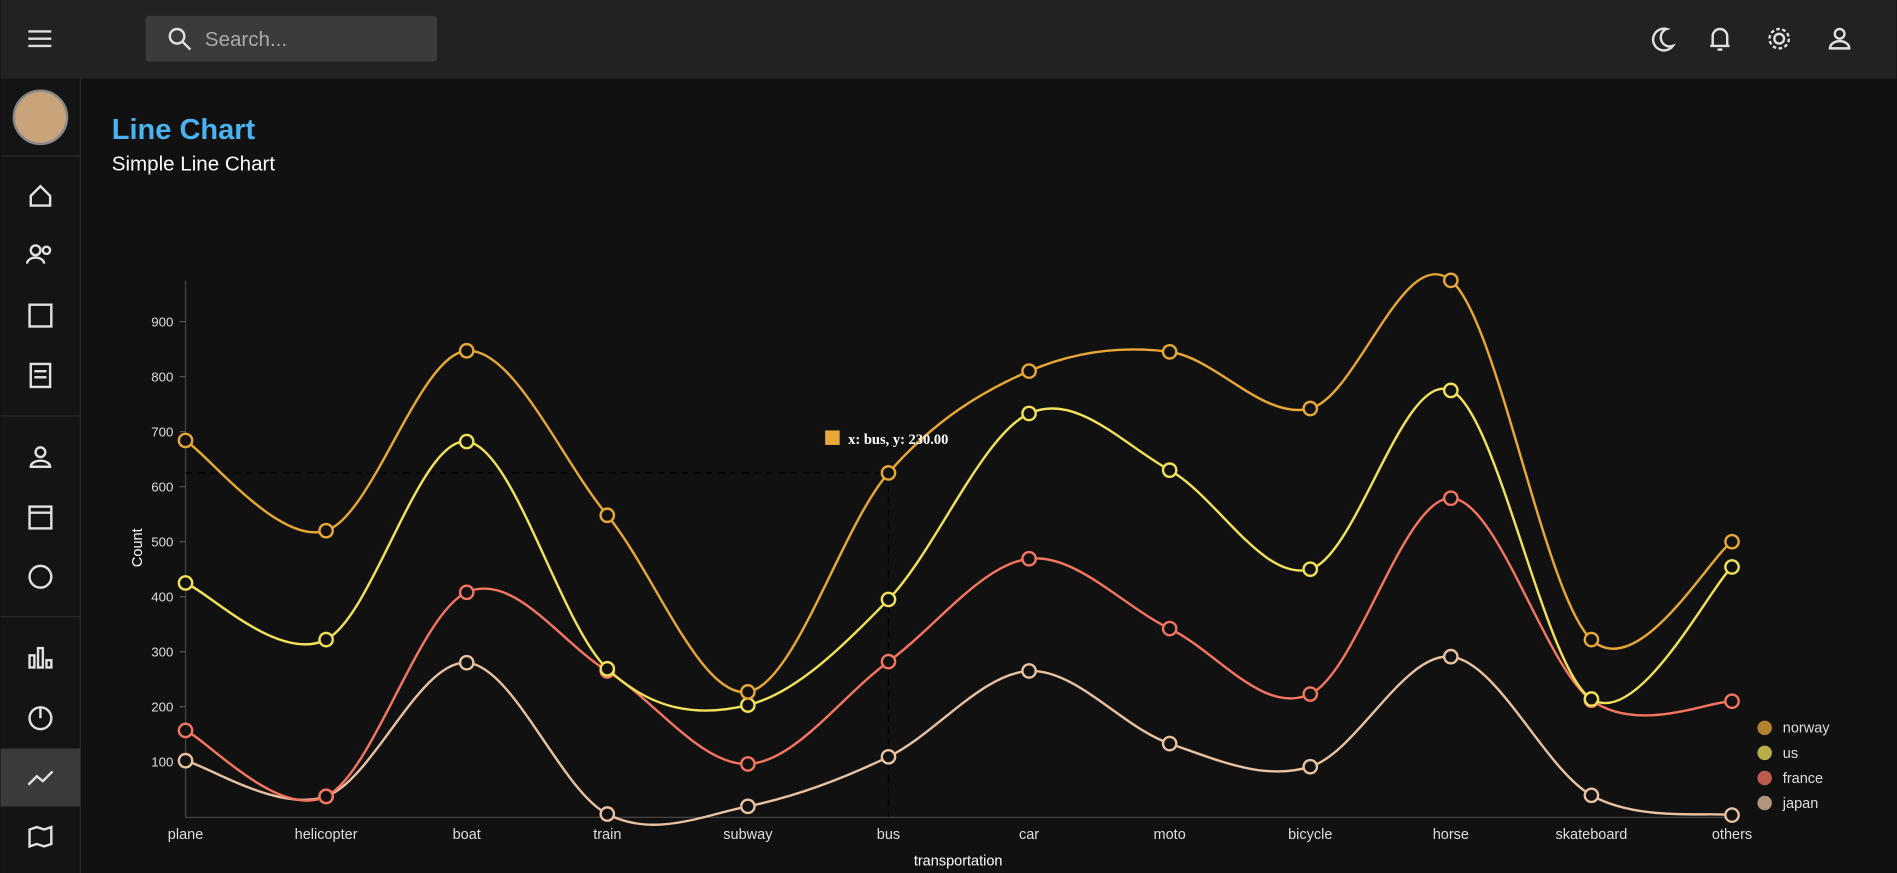 This screenshot has height=873, width=1897. Describe the element at coordinates (40, 837) in the screenshot. I see `map-icon` at that location.